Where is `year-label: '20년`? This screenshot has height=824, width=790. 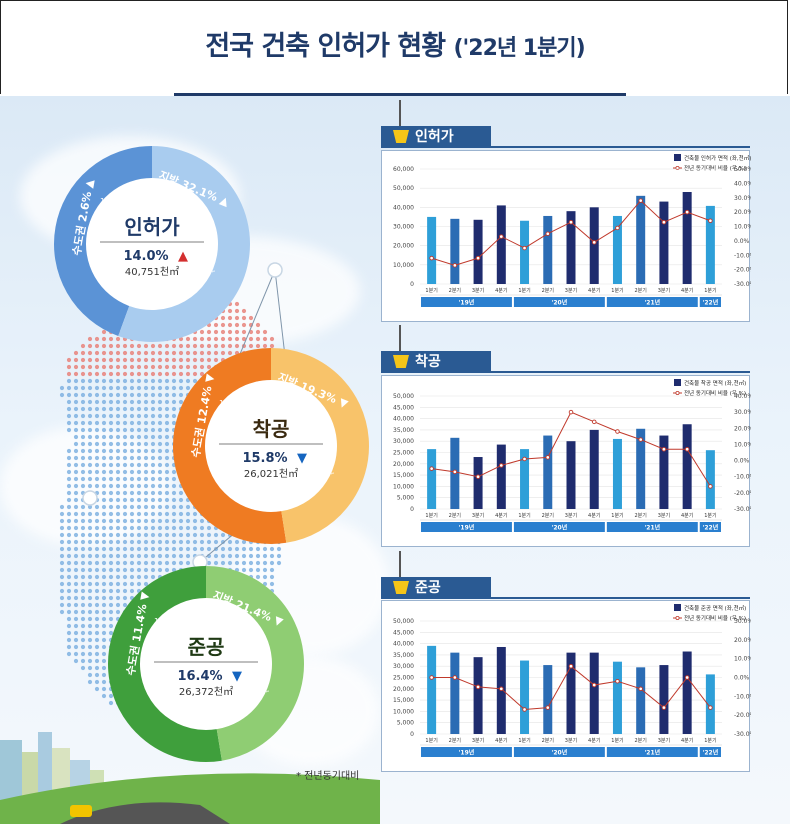 year-label: '20년 is located at coordinates (560, 303).